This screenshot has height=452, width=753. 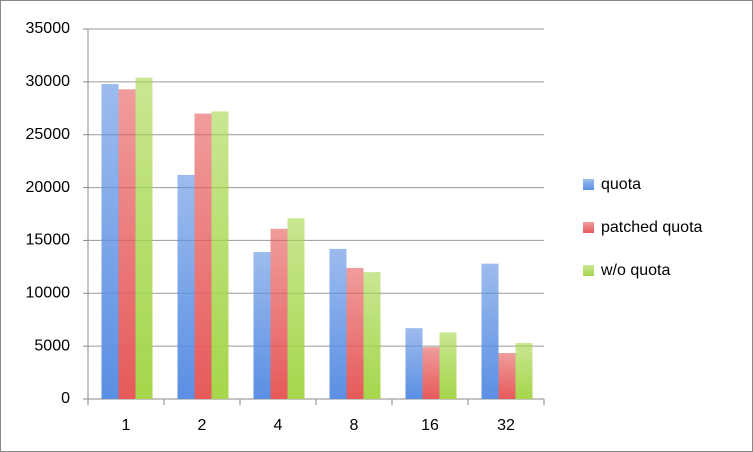 I want to click on y-tick-label: 35000, so click(x=48, y=28).